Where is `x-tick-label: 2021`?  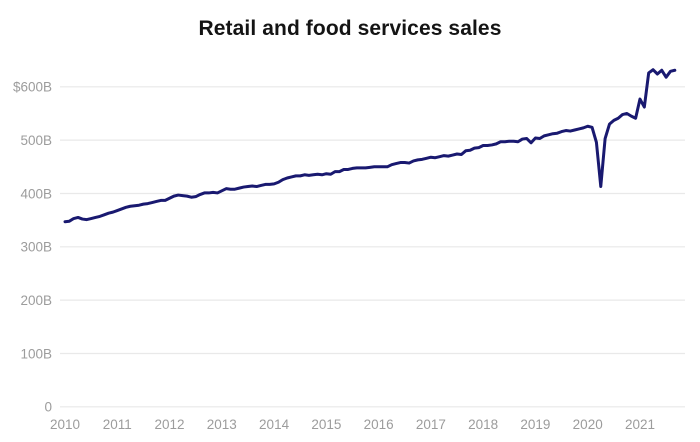 x-tick-label: 2021 is located at coordinates (640, 424).